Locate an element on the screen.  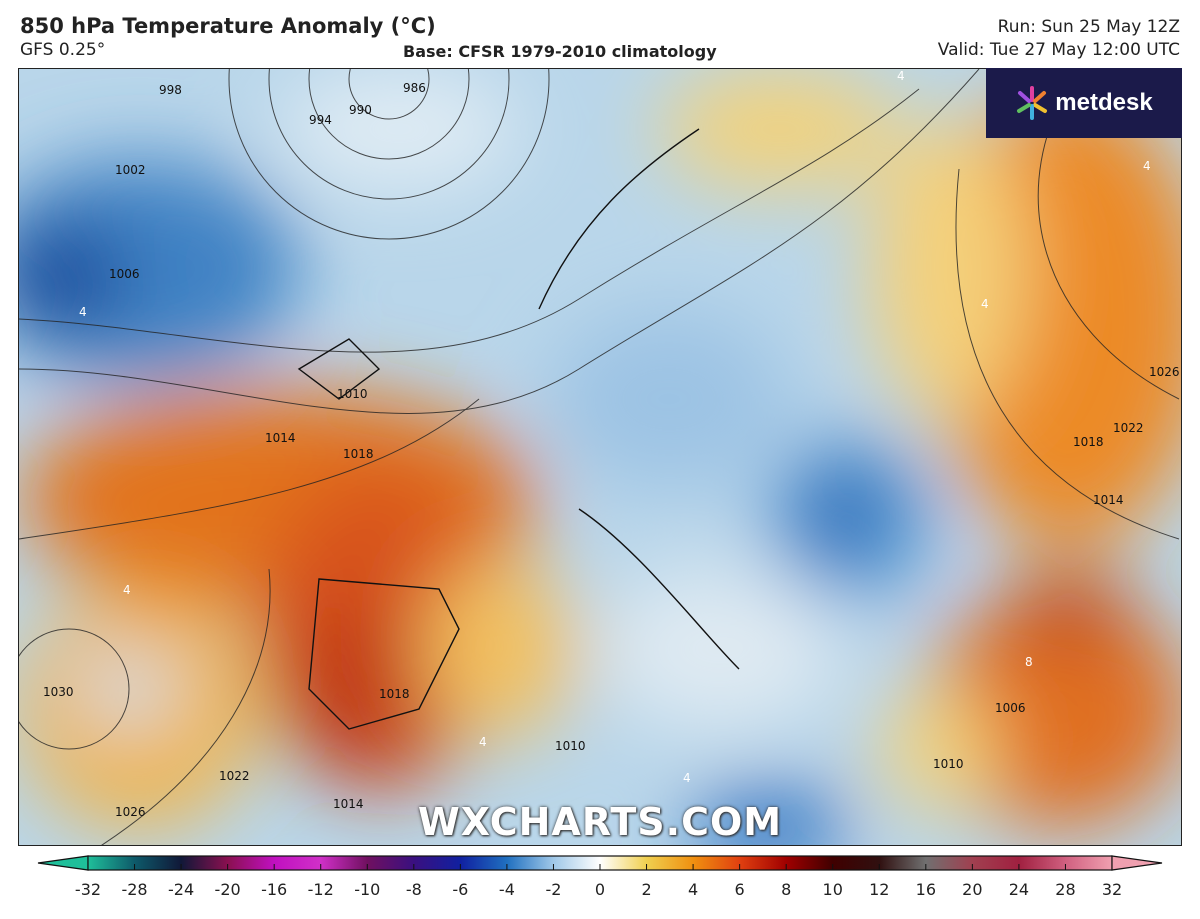
run-time-label: Run: Sun 25 May 12Z is located at coordinates (1088, 27).